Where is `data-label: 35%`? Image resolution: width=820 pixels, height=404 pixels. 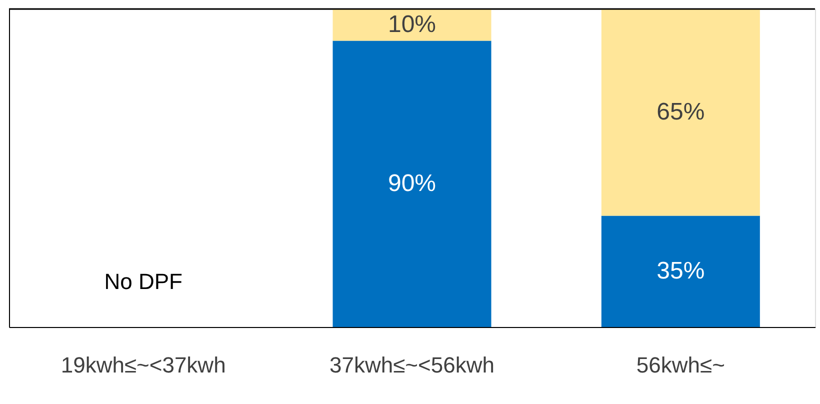
data-label: 35% is located at coordinates (680, 270).